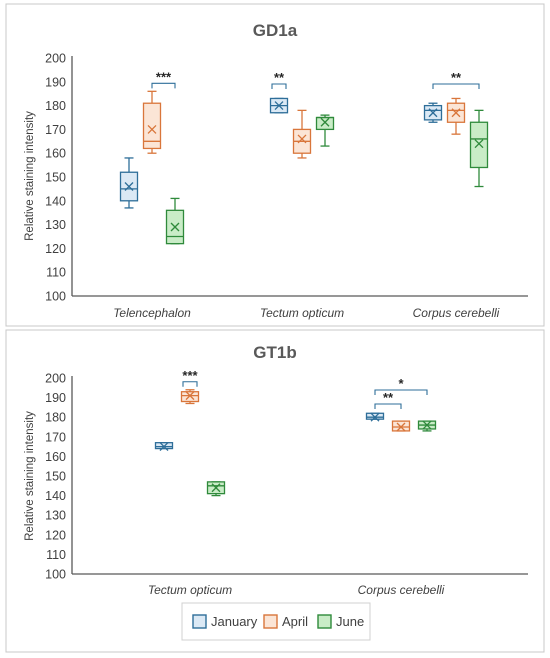 The height and width of the screenshot is (658, 550). Describe the element at coordinates (30, 476) in the screenshot. I see `y-axis-label-gt1b: Relative staining intensity` at that location.